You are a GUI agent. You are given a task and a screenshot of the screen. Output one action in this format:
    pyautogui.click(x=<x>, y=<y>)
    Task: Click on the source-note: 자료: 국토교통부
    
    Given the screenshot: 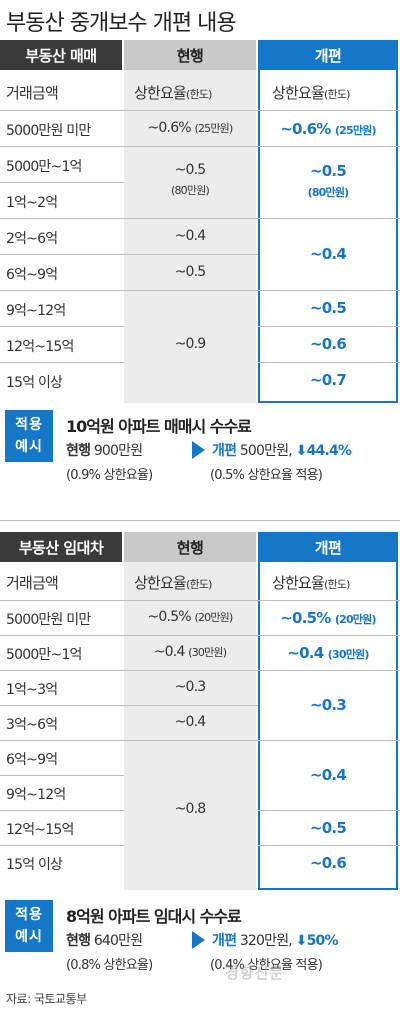 What is the action you would take?
    pyautogui.click(x=46, y=999)
    